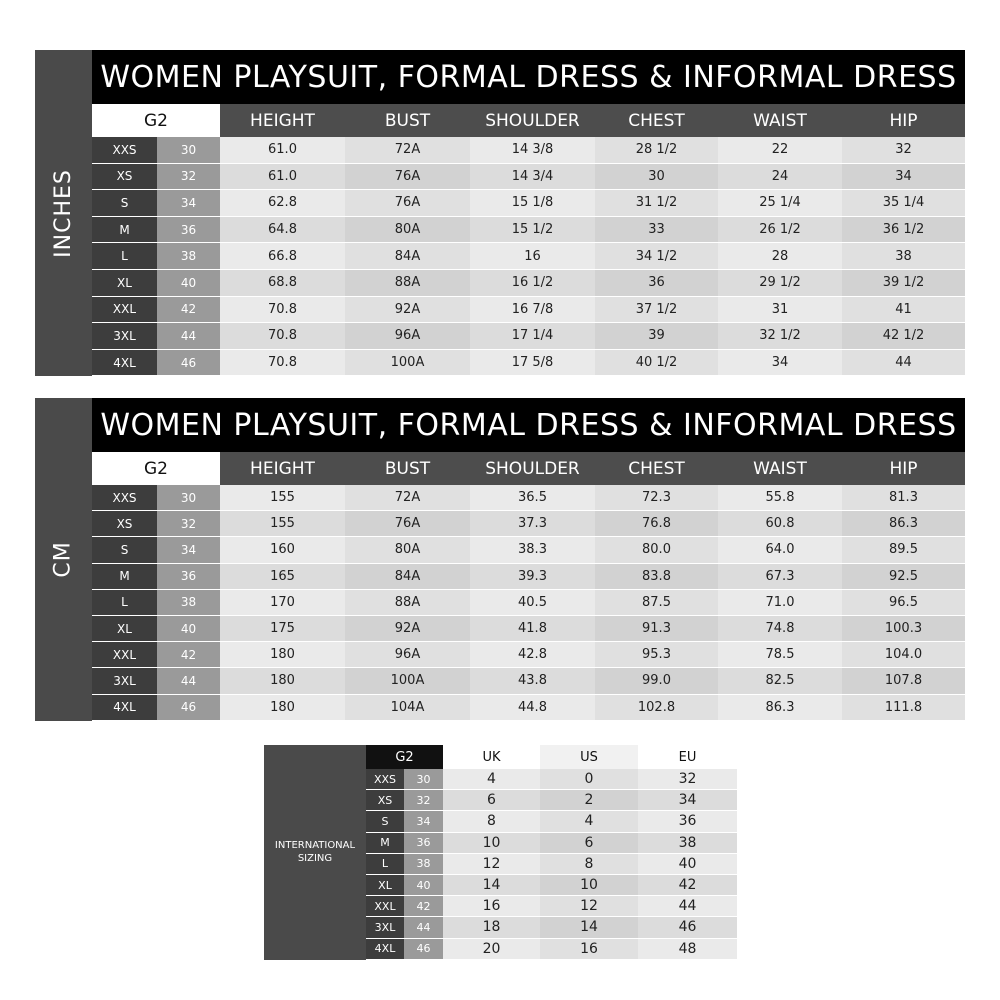 Image resolution: width=1000 pixels, height=1000 pixels. Describe the element at coordinates (903, 336) in the screenshot. I see `table-cell: 42 1/2` at that location.